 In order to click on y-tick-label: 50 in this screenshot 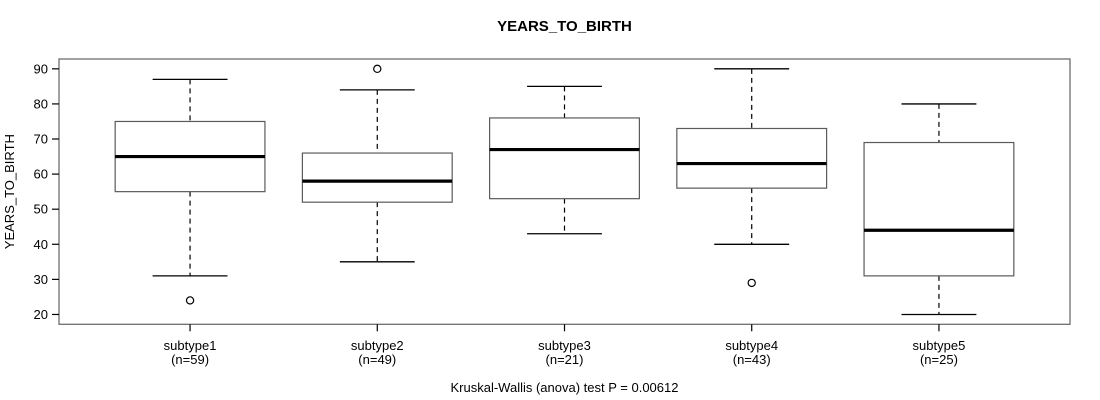, I will do `click(41, 209)`.